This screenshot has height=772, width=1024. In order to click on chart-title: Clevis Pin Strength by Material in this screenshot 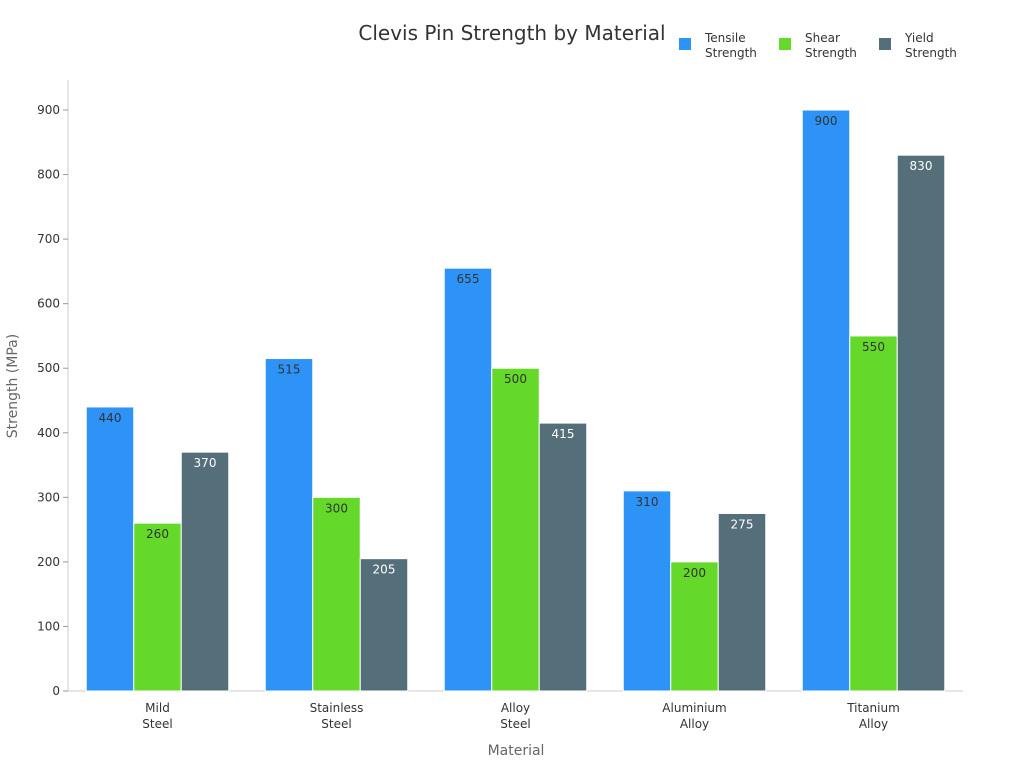, I will do `click(511, 33)`.